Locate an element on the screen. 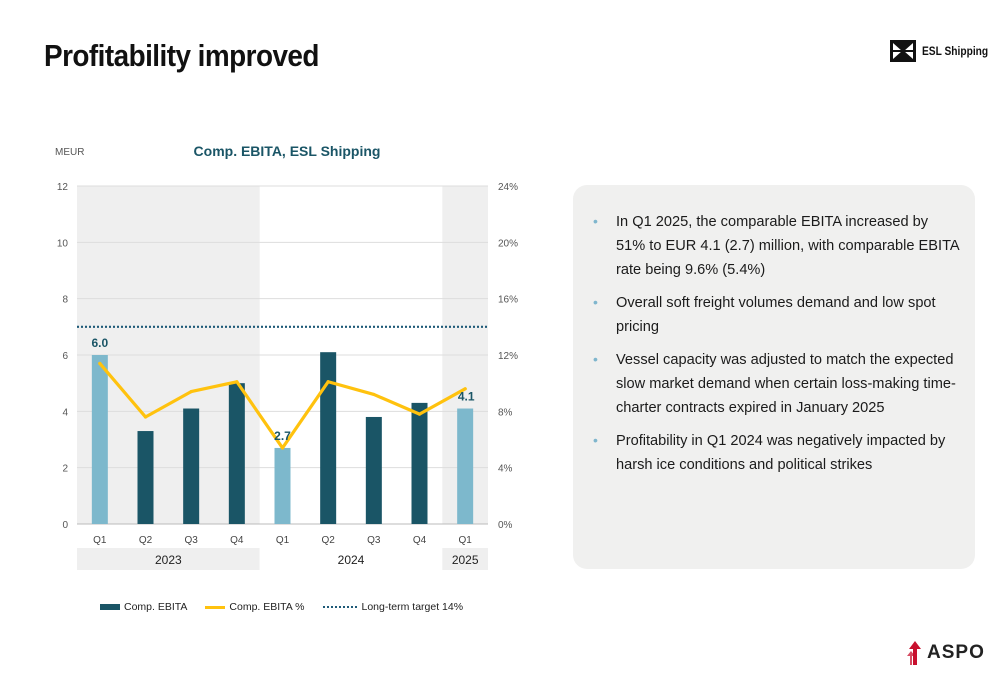  y2-tick-label: 16% is located at coordinates (508, 300).